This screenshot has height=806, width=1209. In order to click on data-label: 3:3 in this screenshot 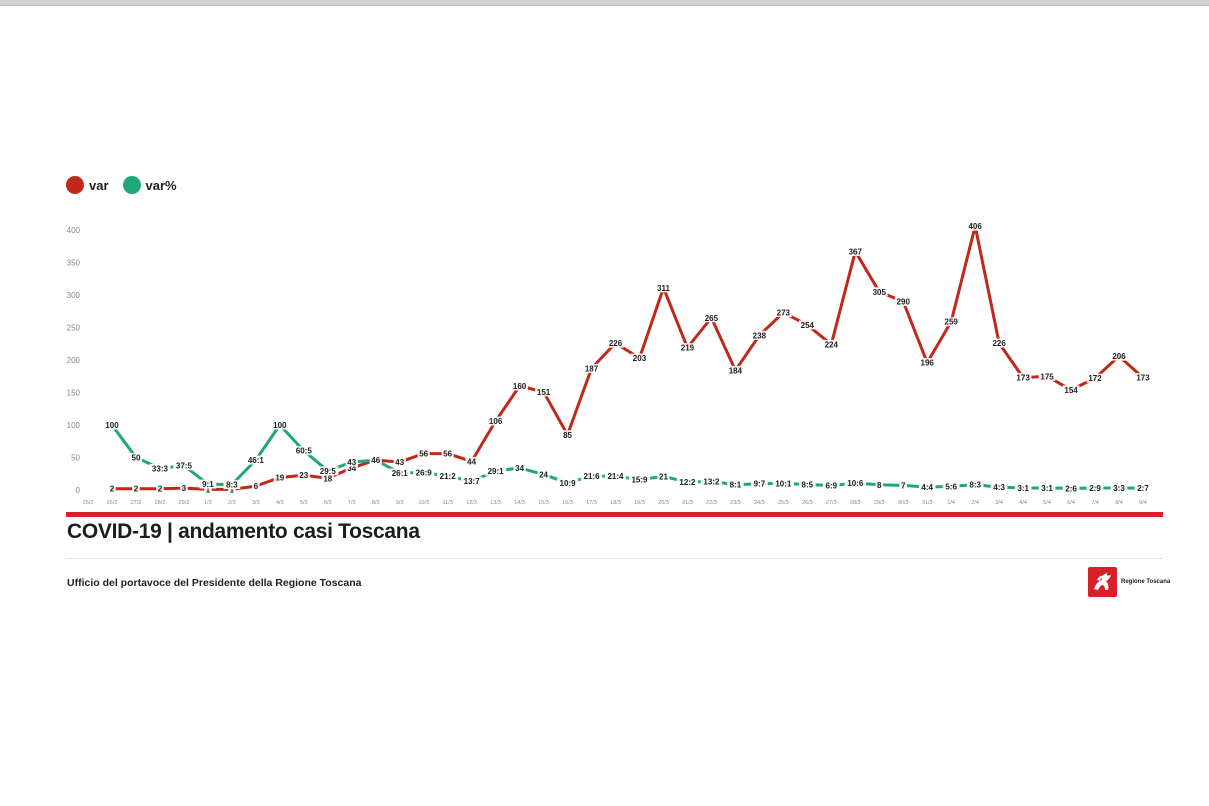, I will do `click(1119, 488)`.